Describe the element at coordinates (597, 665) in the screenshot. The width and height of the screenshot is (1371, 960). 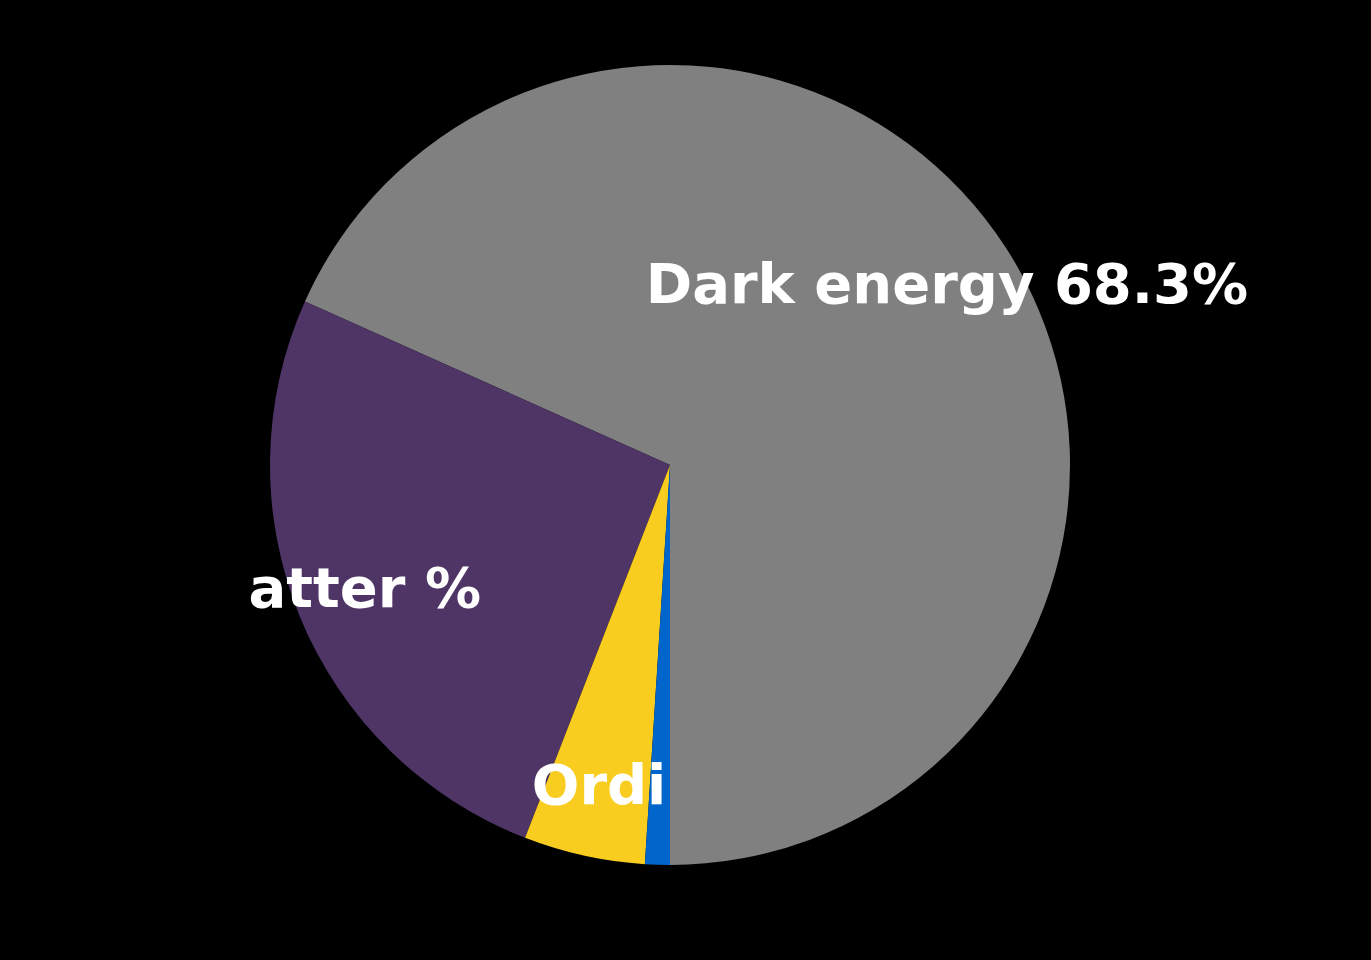
I see `pie-slice` at that location.